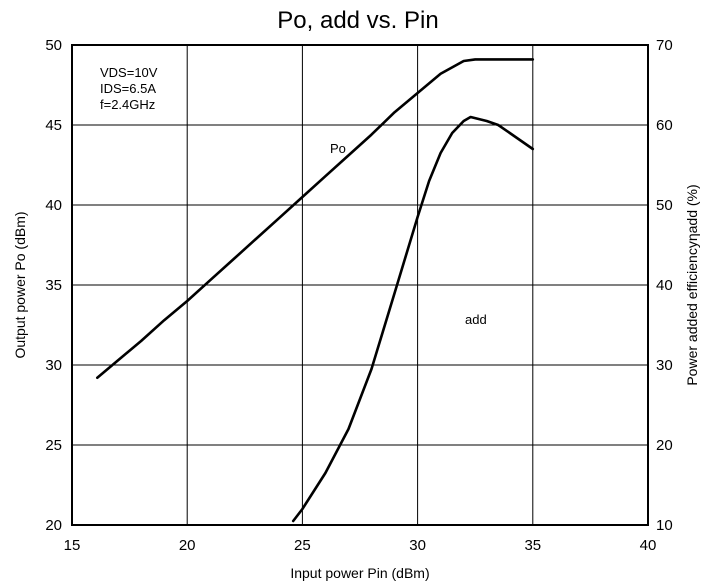 The height and width of the screenshot is (583, 716). I want to click on x-tick-label: 35, so click(532, 545).